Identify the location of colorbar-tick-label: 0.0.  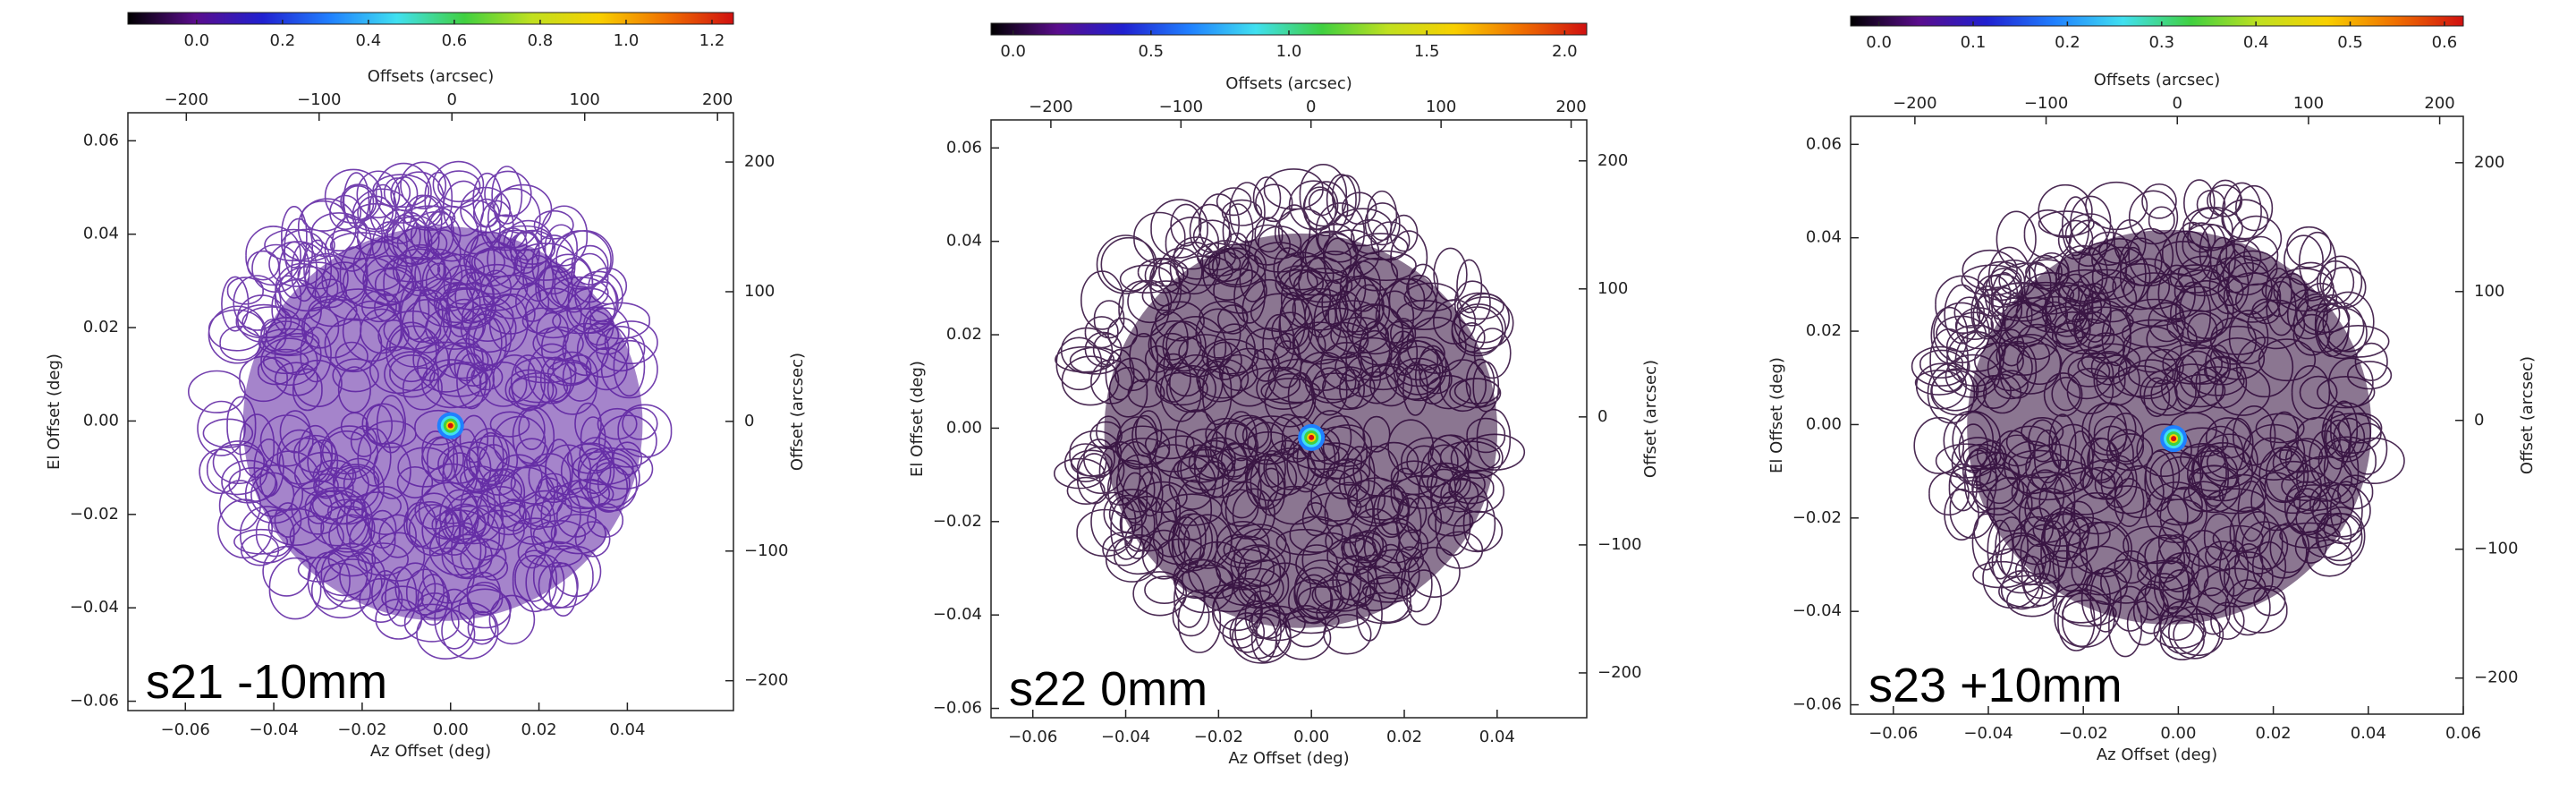
(197, 40).